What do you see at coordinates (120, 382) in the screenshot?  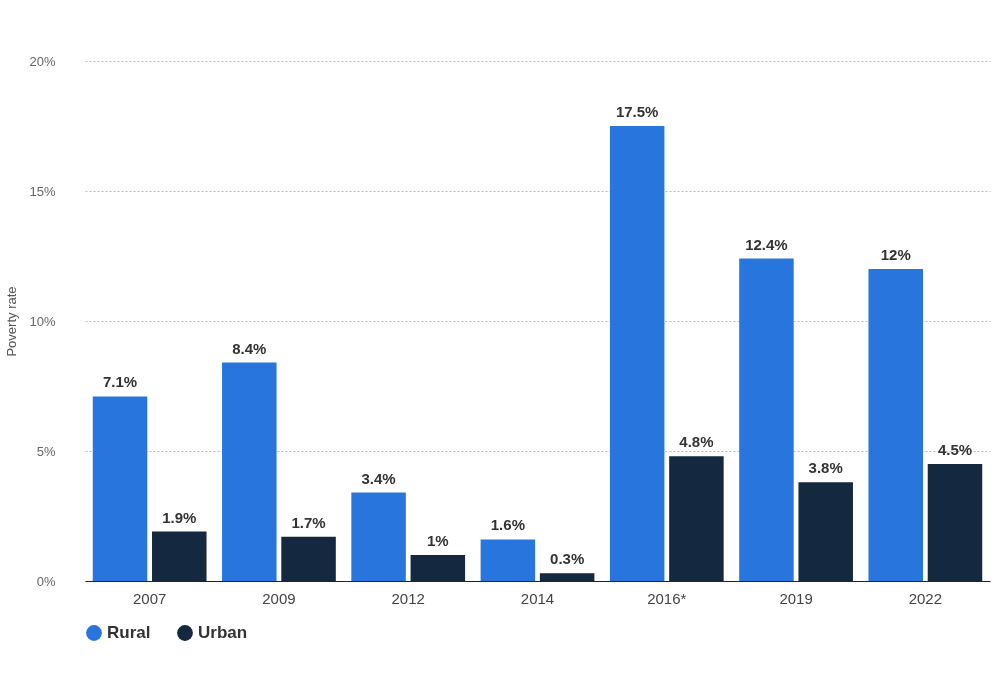 I see `data-label: 7.1%` at bounding box center [120, 382].